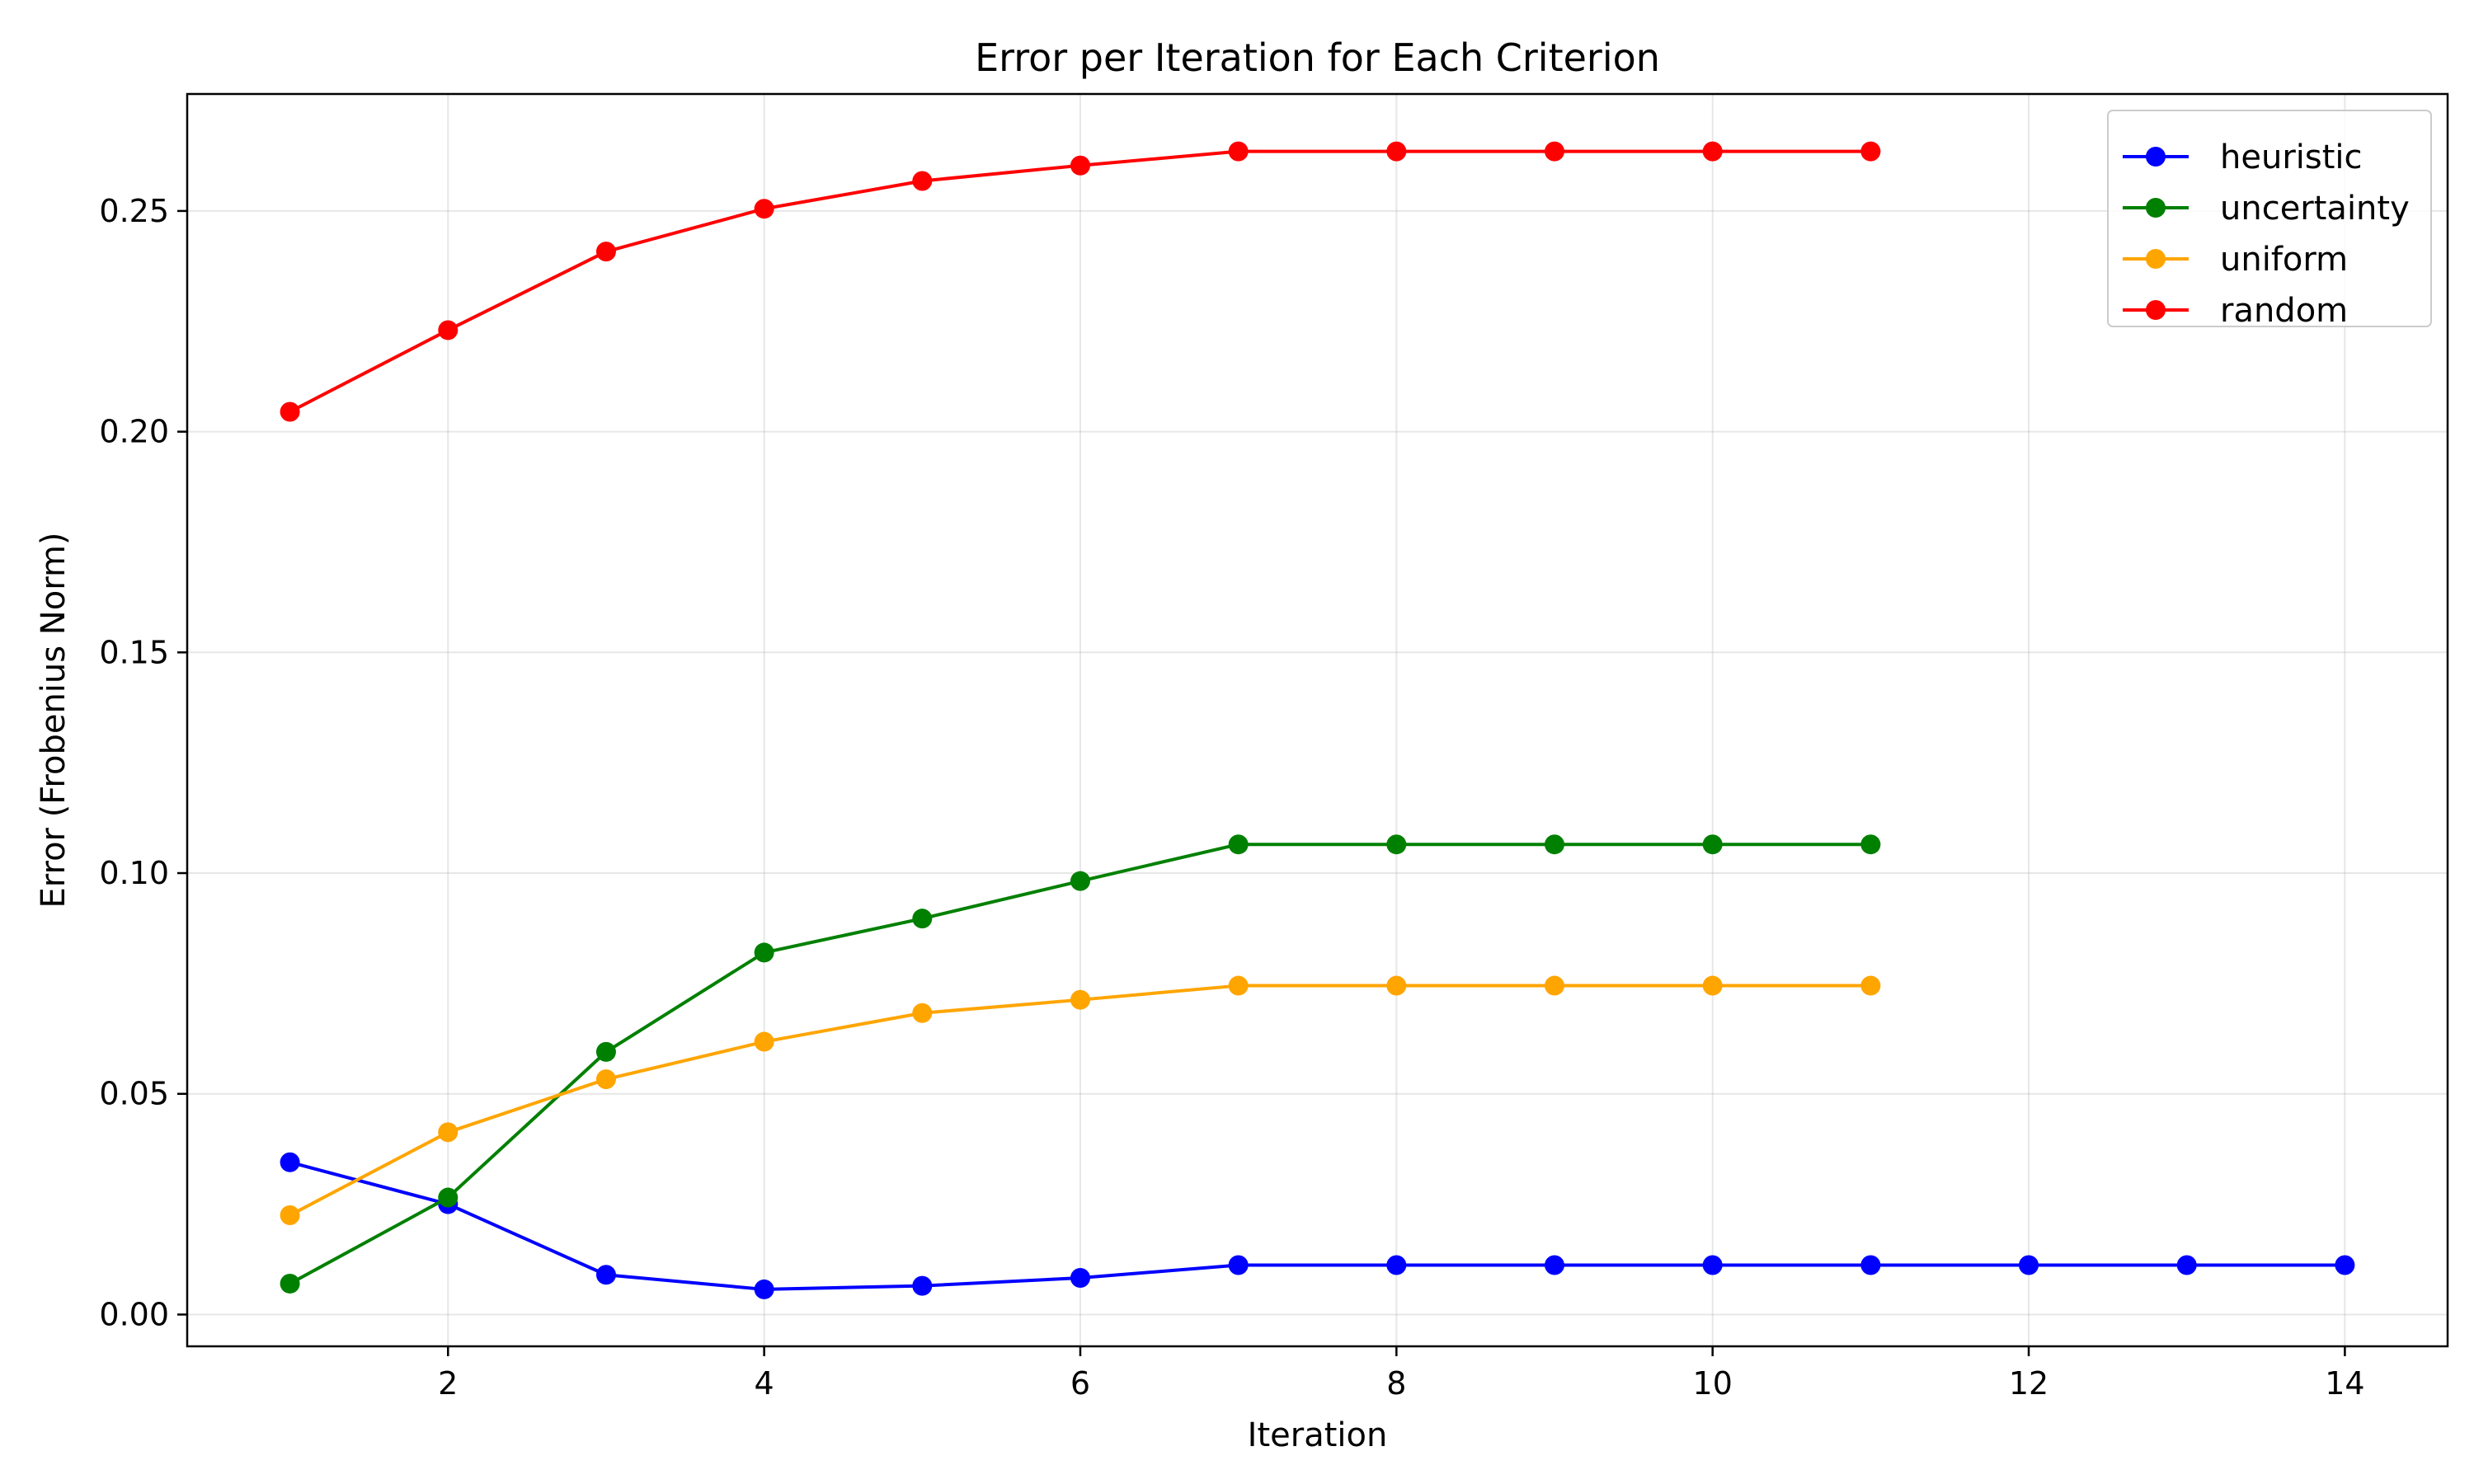 Image resolution: width=2474 pixels, height=1484 pixels. I want to click on legend-entry-uniform: uniform, so click(2235, 260).